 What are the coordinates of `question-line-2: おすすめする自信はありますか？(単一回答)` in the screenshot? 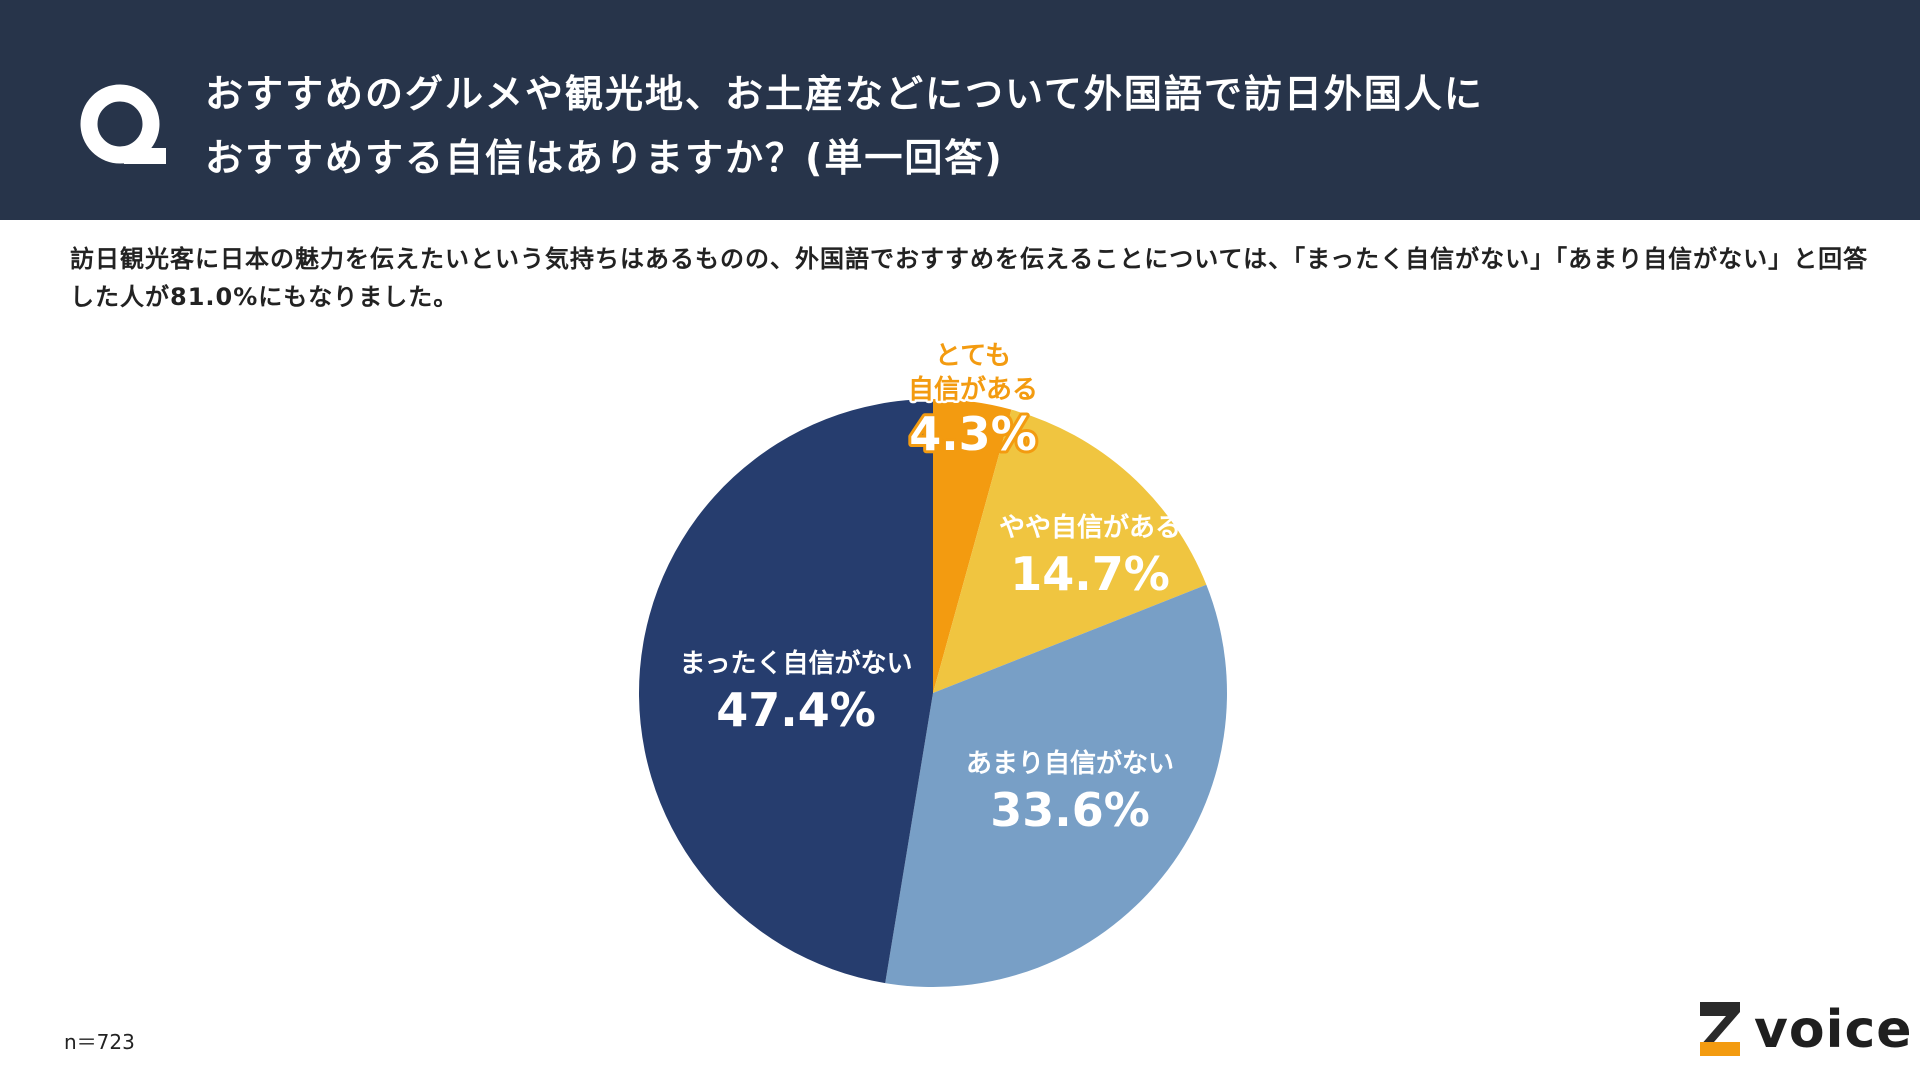 It's located at (604, 158).